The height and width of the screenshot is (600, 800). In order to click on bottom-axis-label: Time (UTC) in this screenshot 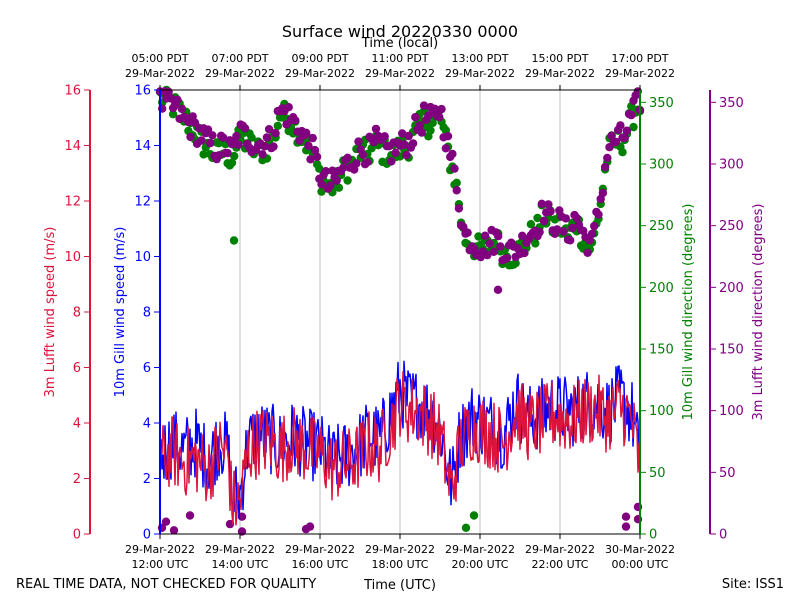, I will do `click(399, 585)`.